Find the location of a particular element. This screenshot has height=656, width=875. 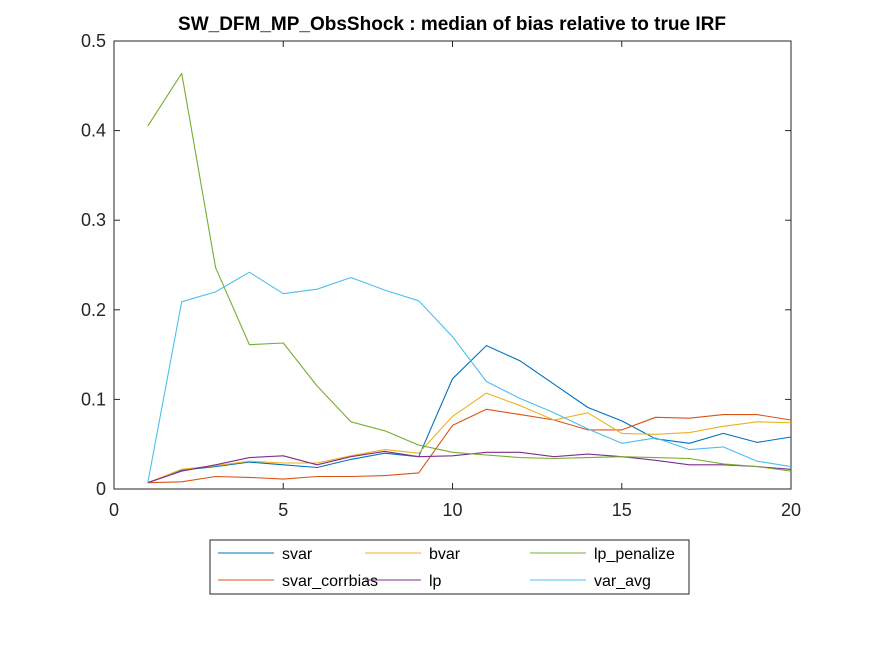

legend-label-svar-corrbias: svar_corrbias is located at coordinates (330, 581).